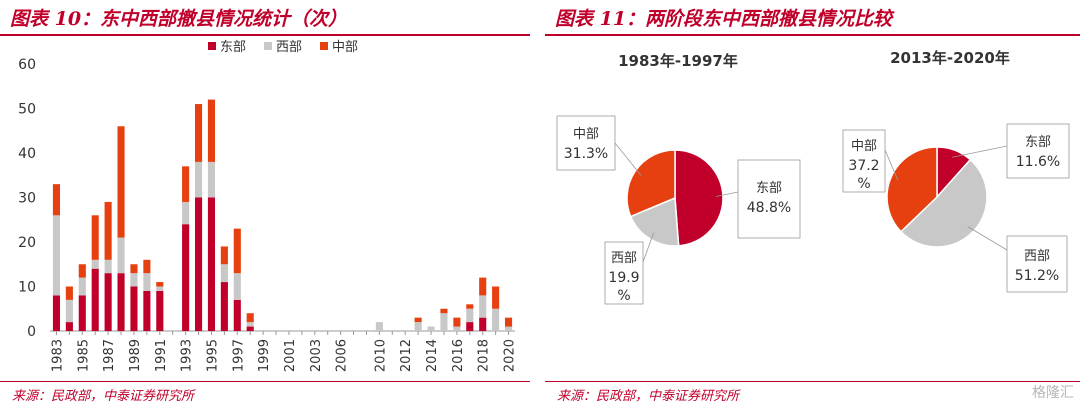 Image resolution: width=1080 pixels, height=407 pixels. I want to click on pie-label-value-line: 51.2%, so click(1037, 276).